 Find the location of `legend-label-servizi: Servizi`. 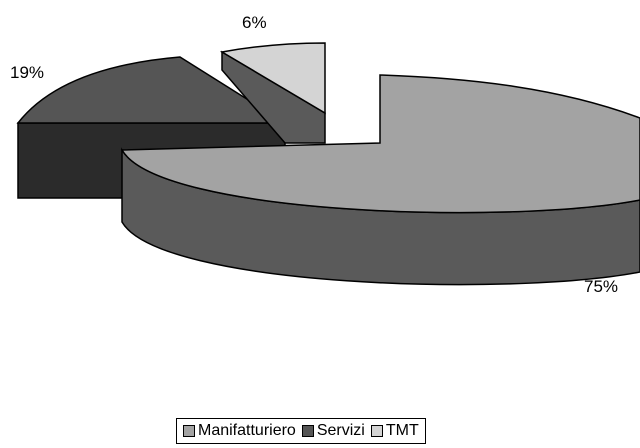

legend-label-servizi: Servizi is located at coordinates (340, 430).